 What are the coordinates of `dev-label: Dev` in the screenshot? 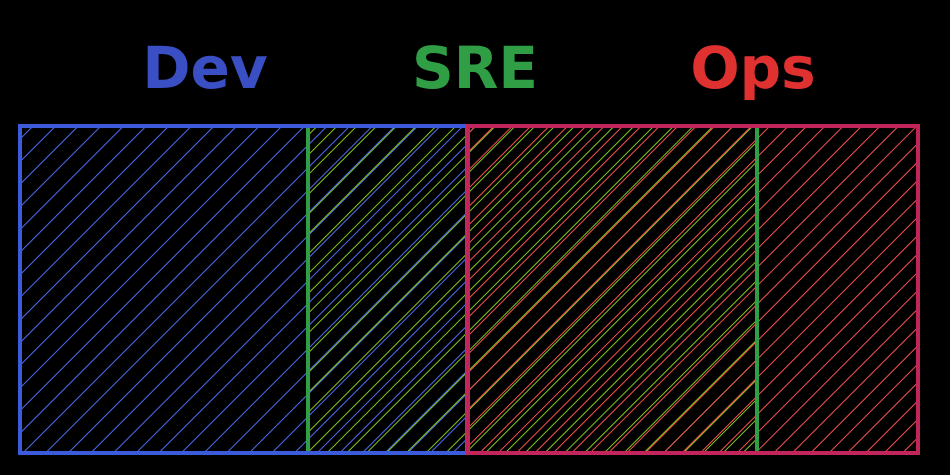 It's located at (204, 68).